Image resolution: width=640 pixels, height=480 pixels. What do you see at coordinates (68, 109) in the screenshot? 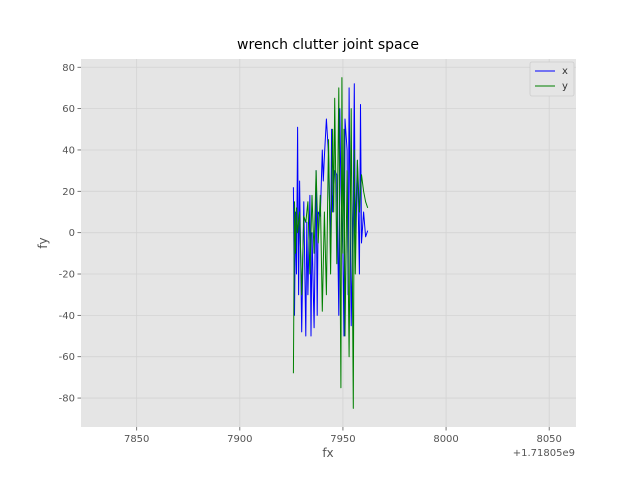
I see `y-tick-label: 60` at bounding box center [68, 109].